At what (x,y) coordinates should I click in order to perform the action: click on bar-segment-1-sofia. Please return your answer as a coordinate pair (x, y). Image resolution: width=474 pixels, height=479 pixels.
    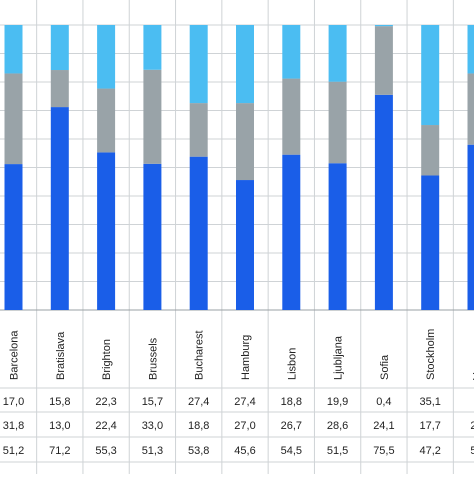
    Looking at the image, I should click on (384, 202).